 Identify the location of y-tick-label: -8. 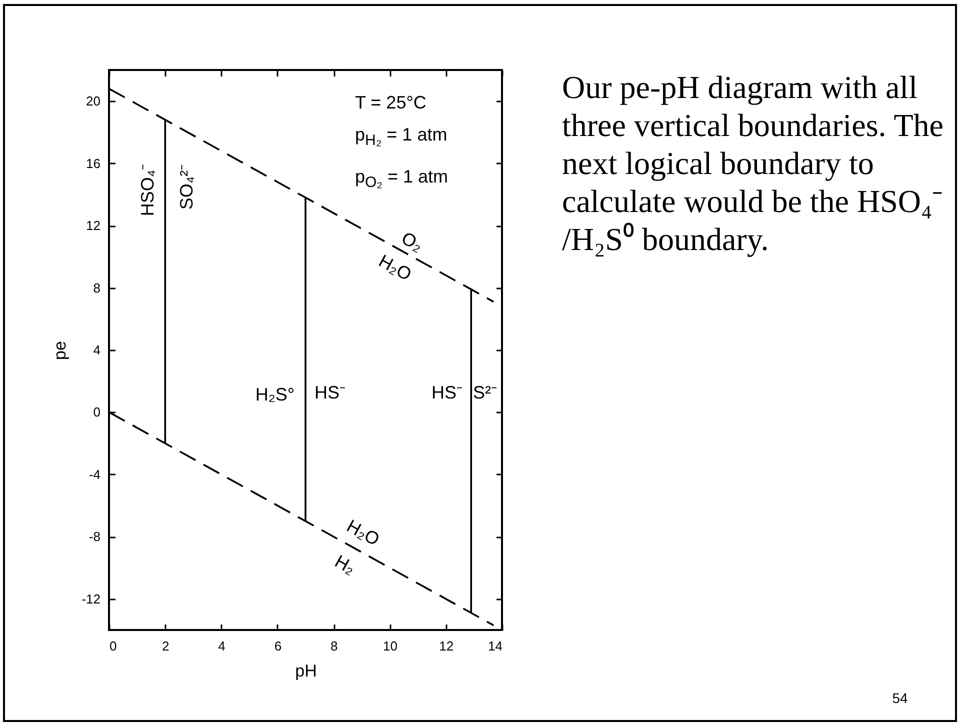
(94, 536).